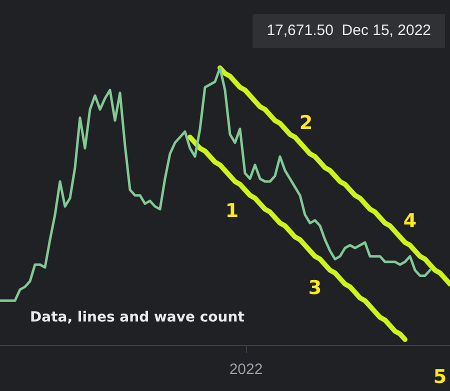 The width and height of the screenshot is (450, 391). What do you see at coordinates (348, 31) in the screenshot?
I see `text: 17,671.50 Dec 15, 2022` at bounding box center [348, 31].